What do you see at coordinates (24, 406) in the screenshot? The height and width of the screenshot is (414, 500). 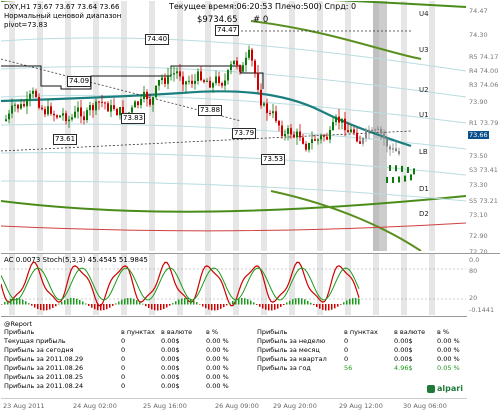 I see `time-axis-label: 23 Aug 2011` at bounding box center [24, 406].